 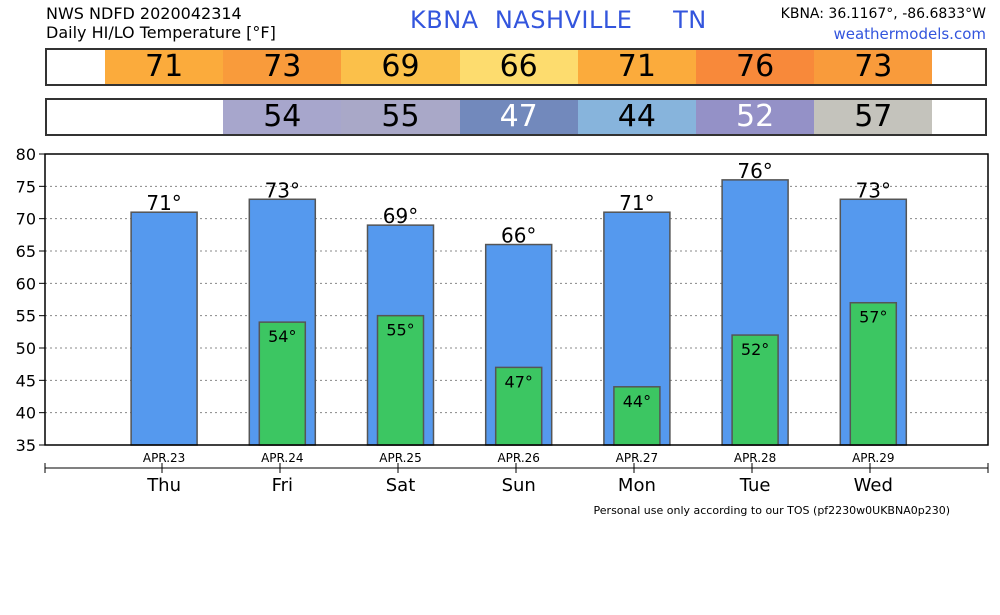 What do you see at coordinates (755, 117) in the screenshot?
I see `low-temp-cell: 52` at bounding box center [755, 117].